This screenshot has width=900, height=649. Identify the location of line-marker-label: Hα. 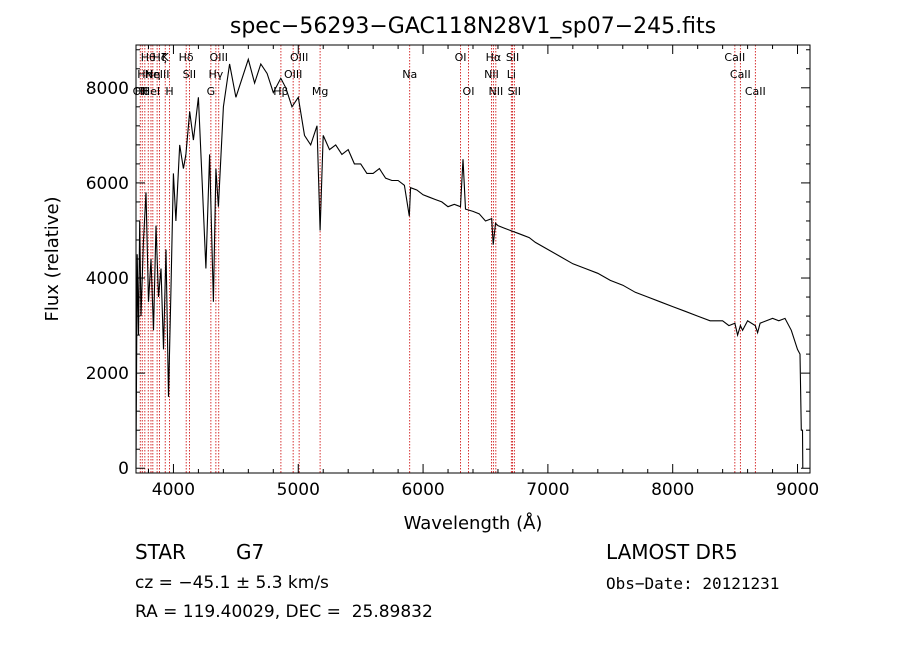
(494, 57).